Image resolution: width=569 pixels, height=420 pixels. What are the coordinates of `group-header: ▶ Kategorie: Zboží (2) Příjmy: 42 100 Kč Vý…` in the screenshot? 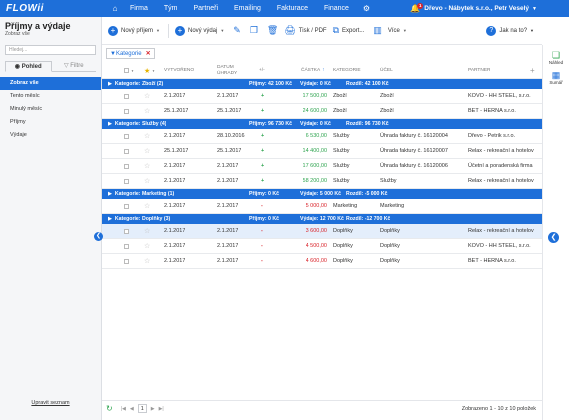 It's located at (322, 84).